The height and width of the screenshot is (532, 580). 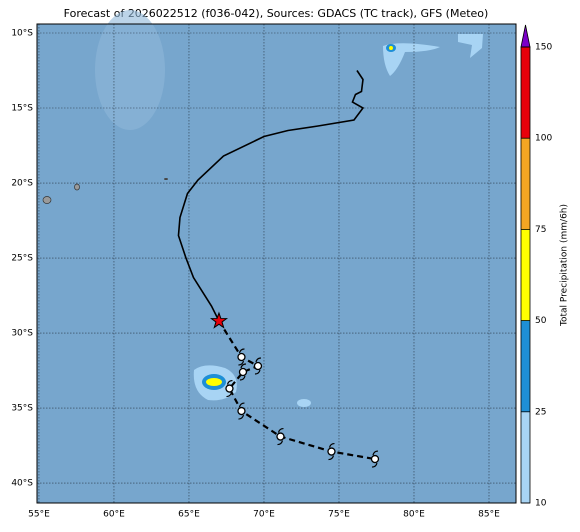 I want to click on background-shade, so click(x=130, y=70).